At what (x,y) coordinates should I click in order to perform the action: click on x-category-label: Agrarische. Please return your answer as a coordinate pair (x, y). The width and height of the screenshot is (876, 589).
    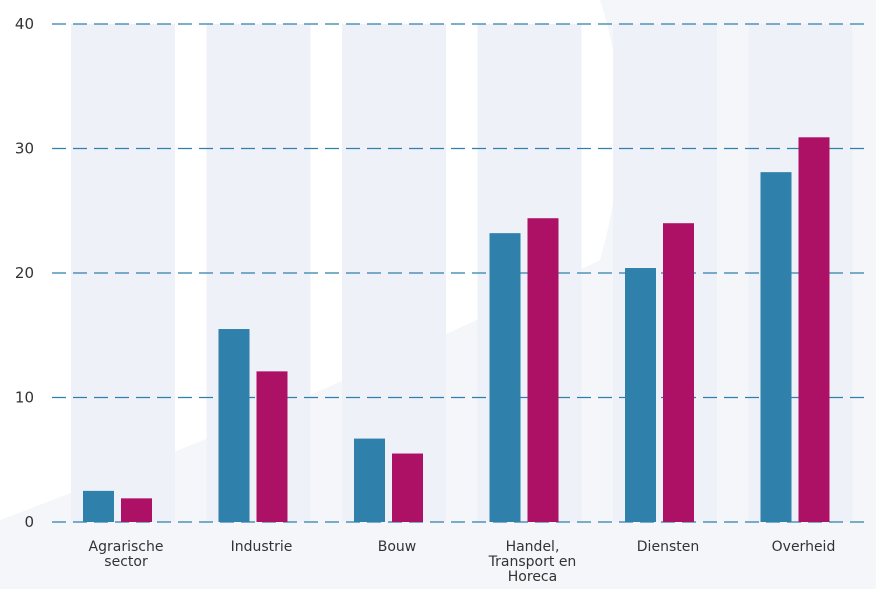
    Looking at the image, I should click on (126, 547).